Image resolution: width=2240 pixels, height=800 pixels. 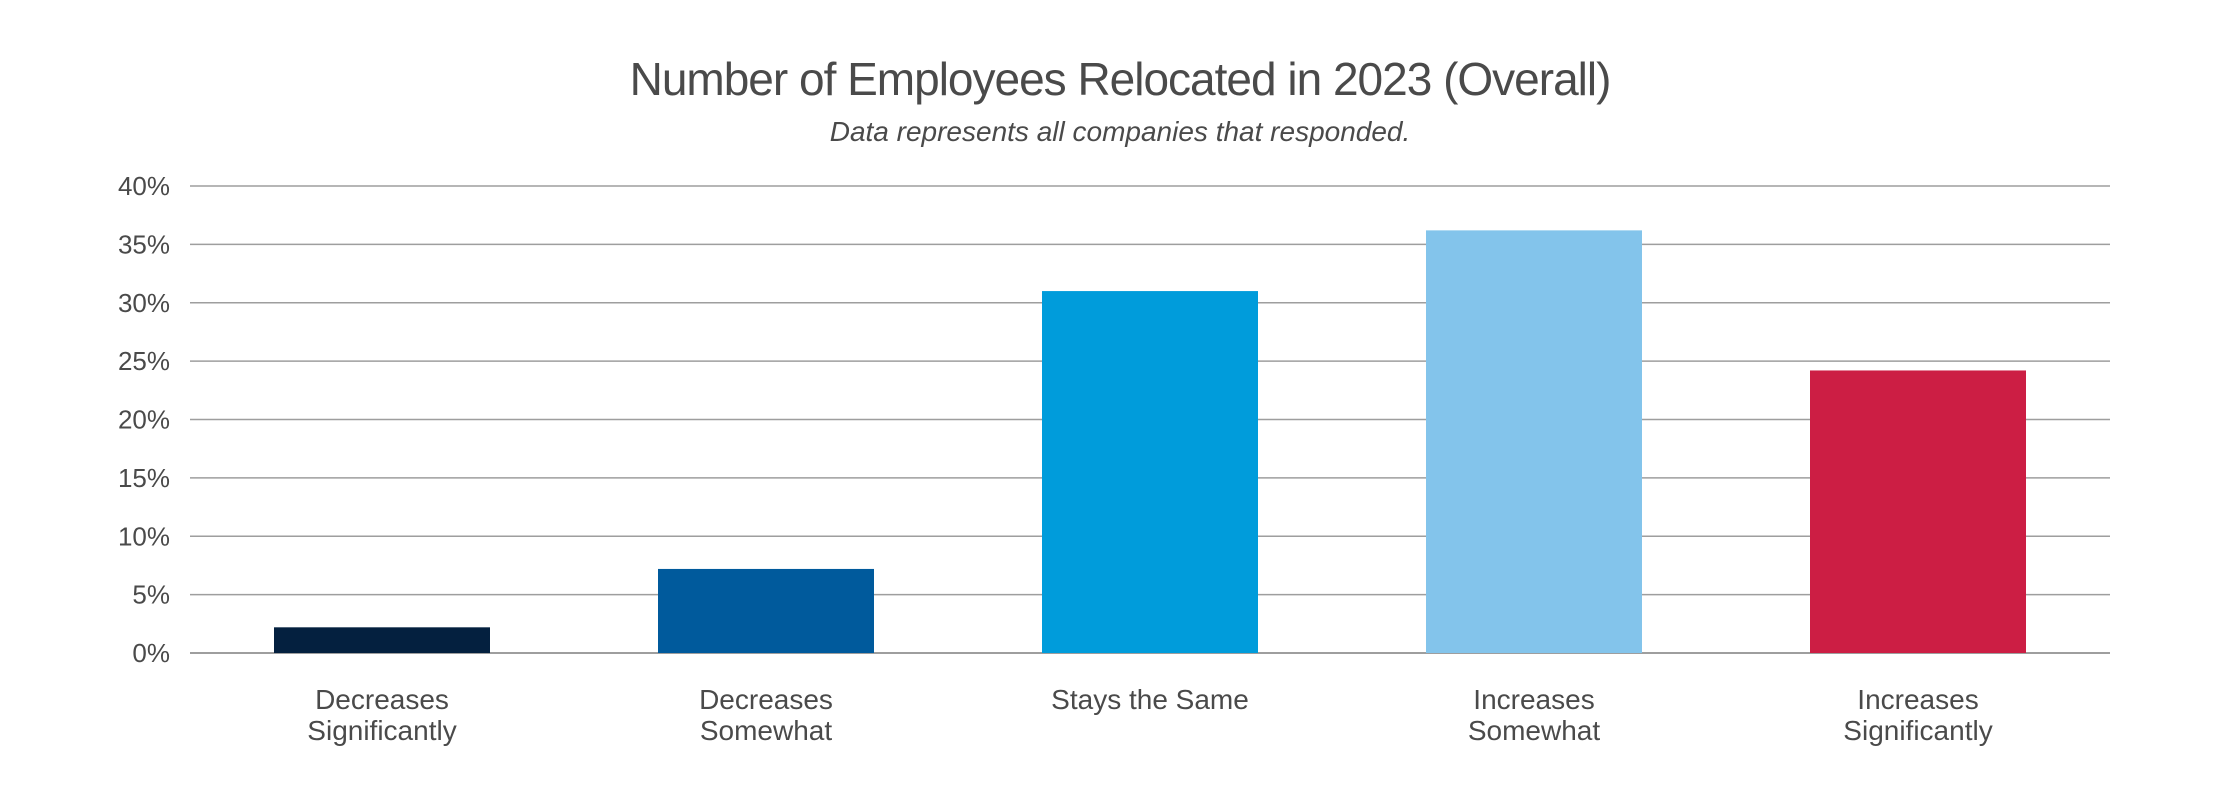 What do you see at coordinates (151, 653) in the screenshot?
I see `y-tick-label: 0%` at bounding box center [151, 653].